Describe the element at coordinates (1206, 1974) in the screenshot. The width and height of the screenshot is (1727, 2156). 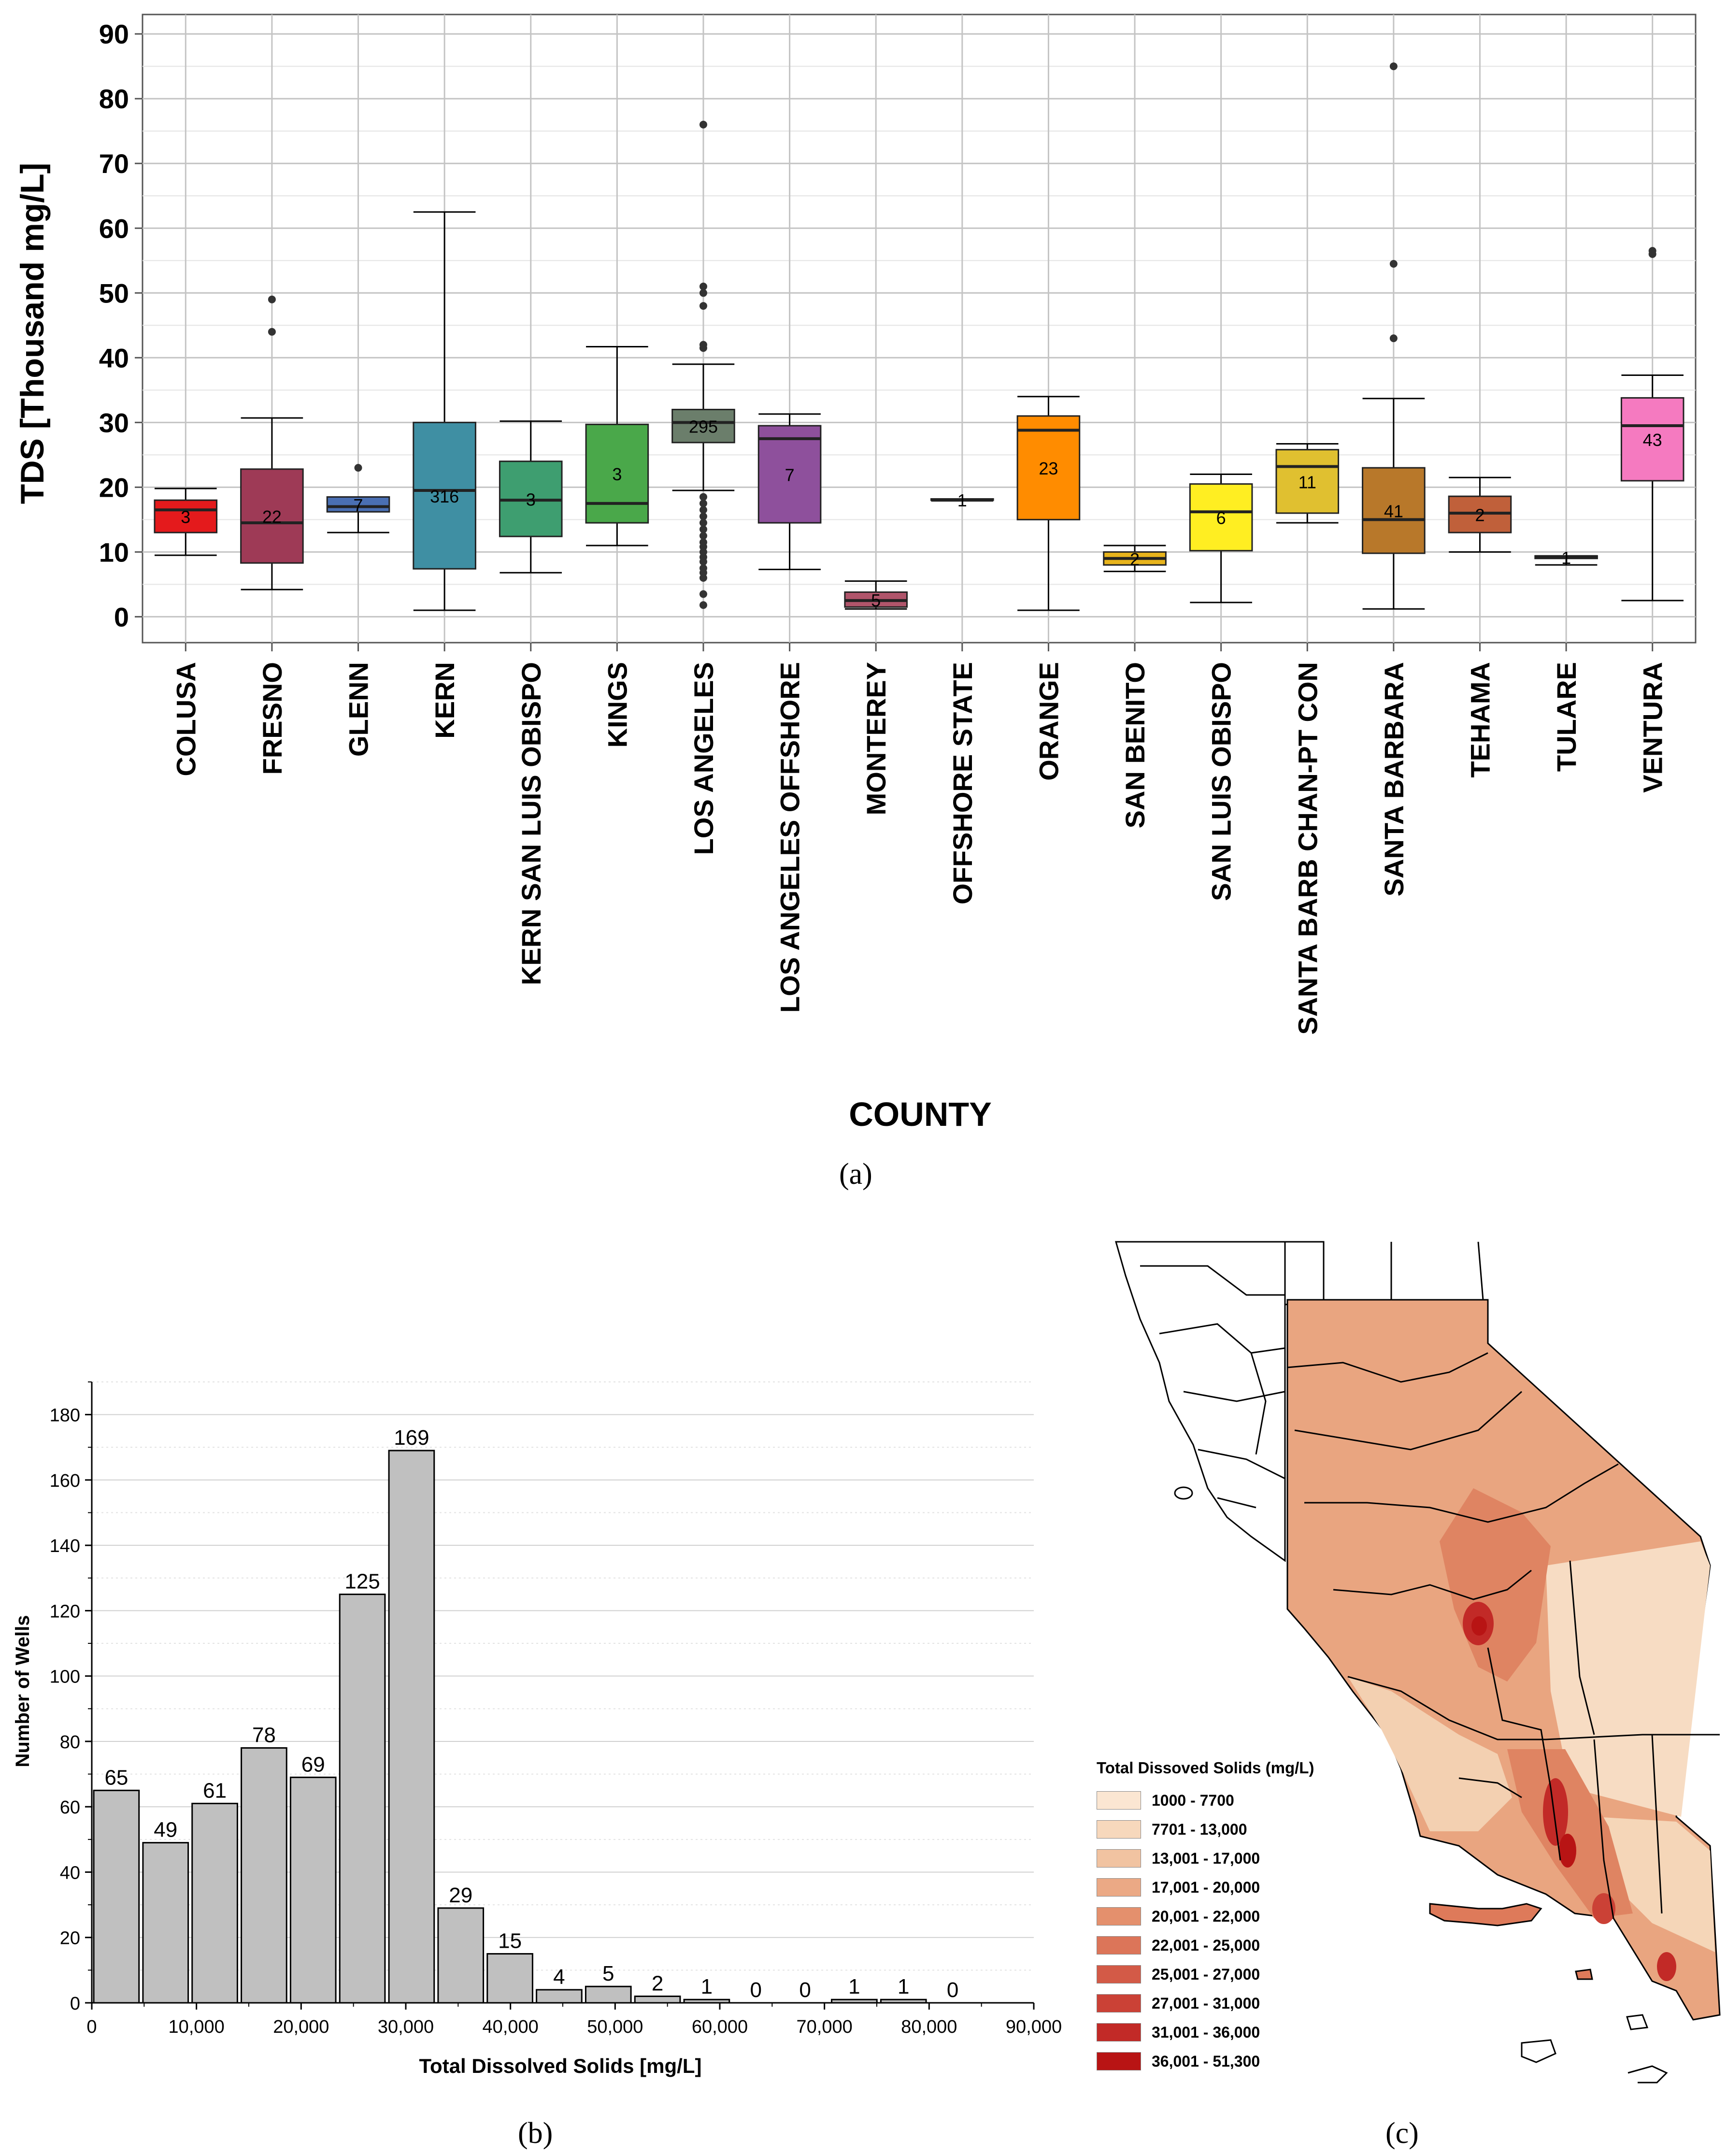
I see `legend-label: 25,001 - 27,000` at that location.